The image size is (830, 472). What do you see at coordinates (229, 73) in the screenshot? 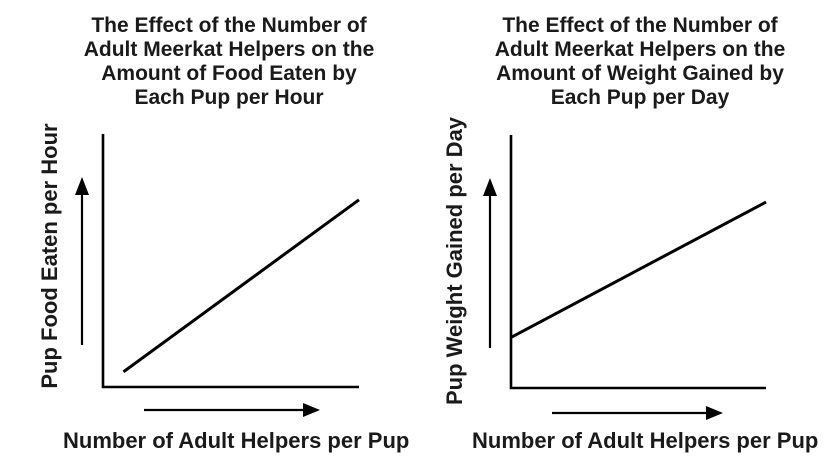
I see `chart-title-line: Amount of Food Eaten by` at bounding box center [229, 73].